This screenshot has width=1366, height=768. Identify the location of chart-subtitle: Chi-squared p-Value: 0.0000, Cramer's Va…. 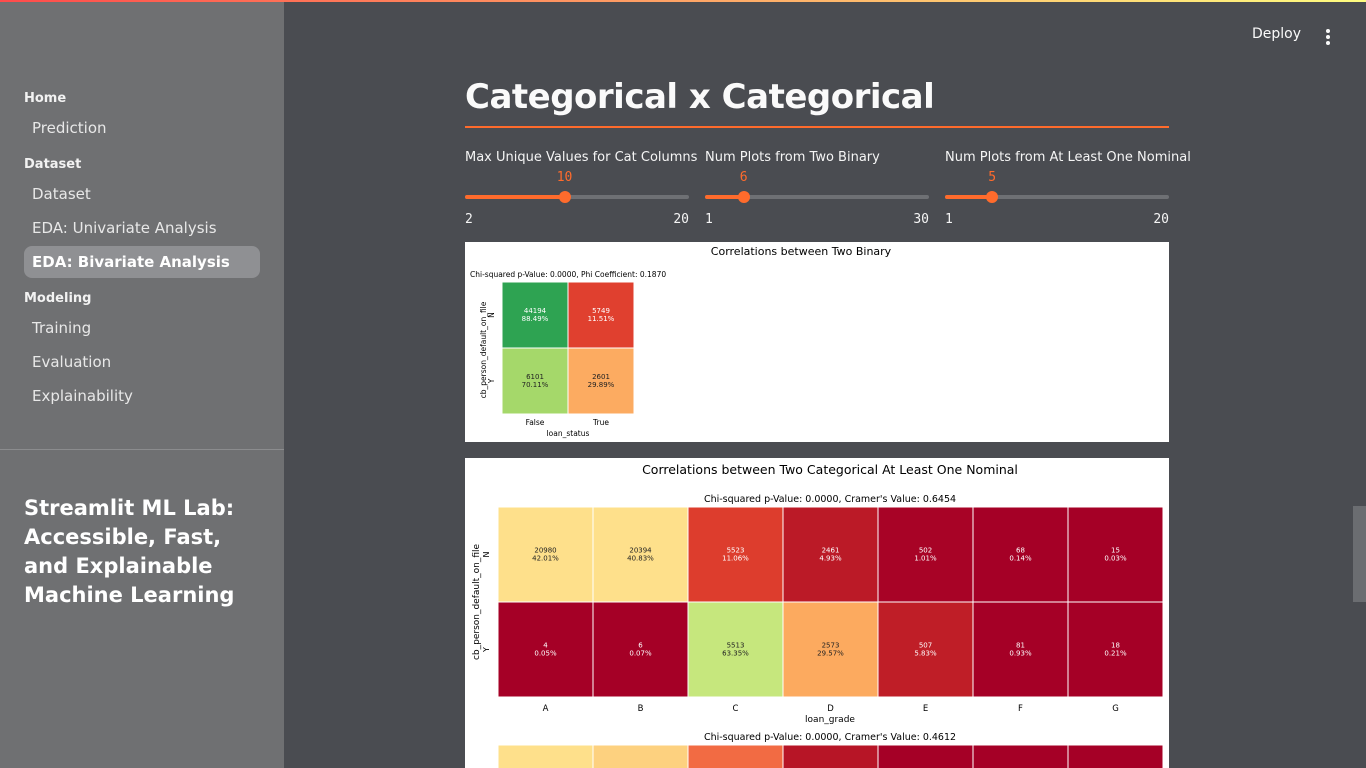
(830, 499).